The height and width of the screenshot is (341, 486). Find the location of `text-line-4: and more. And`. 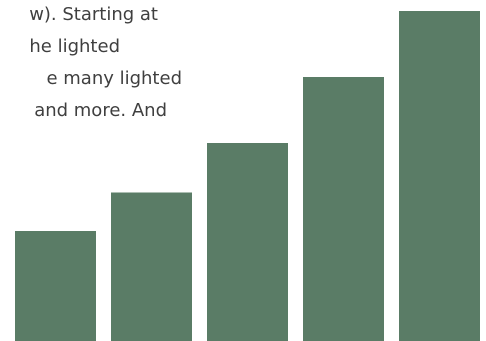

text-line-4: and more. And is located at coordinates (100, 110).